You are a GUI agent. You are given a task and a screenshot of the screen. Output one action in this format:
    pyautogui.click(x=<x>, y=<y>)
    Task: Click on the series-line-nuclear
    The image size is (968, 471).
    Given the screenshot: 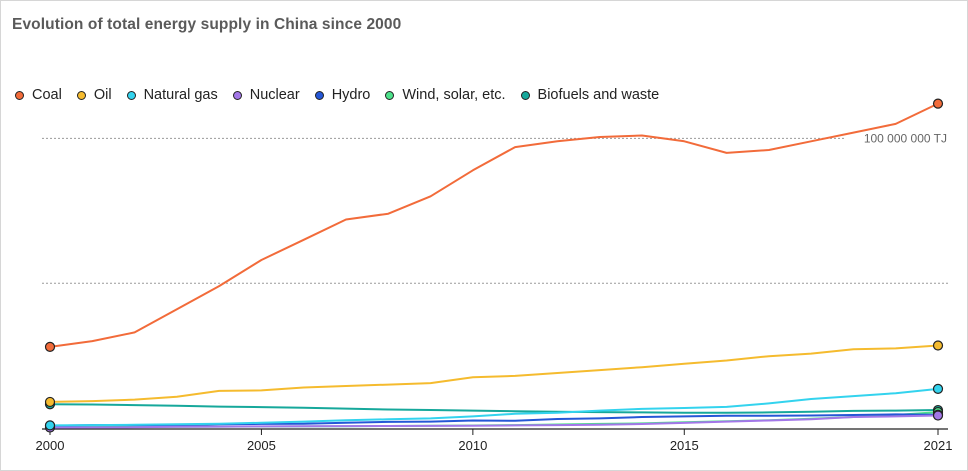 What is the action you would take?
    pyautogui.click(x=494, y=421)
    